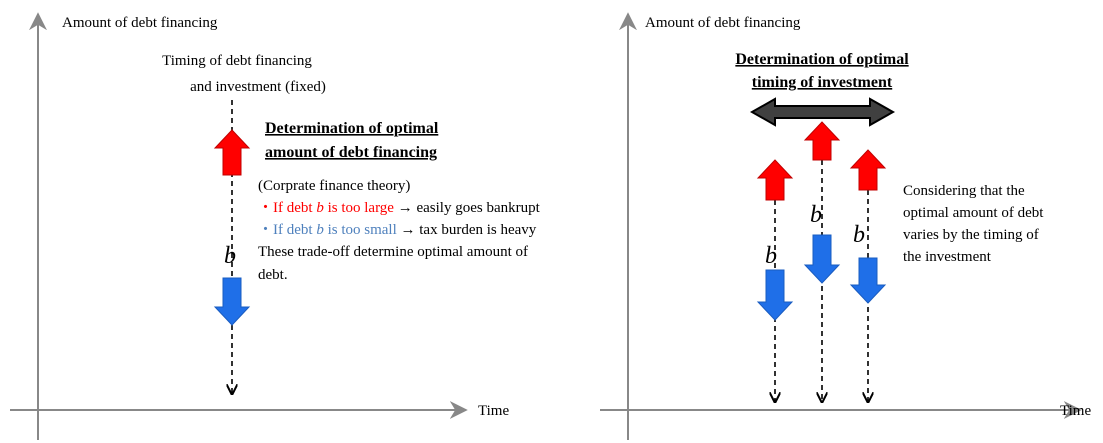 This screenshot has height=443, width=1103. What do you see at coordinates (947, 257) in the screenshot?
I see `note: the investment` at bounding box center [947, 257].